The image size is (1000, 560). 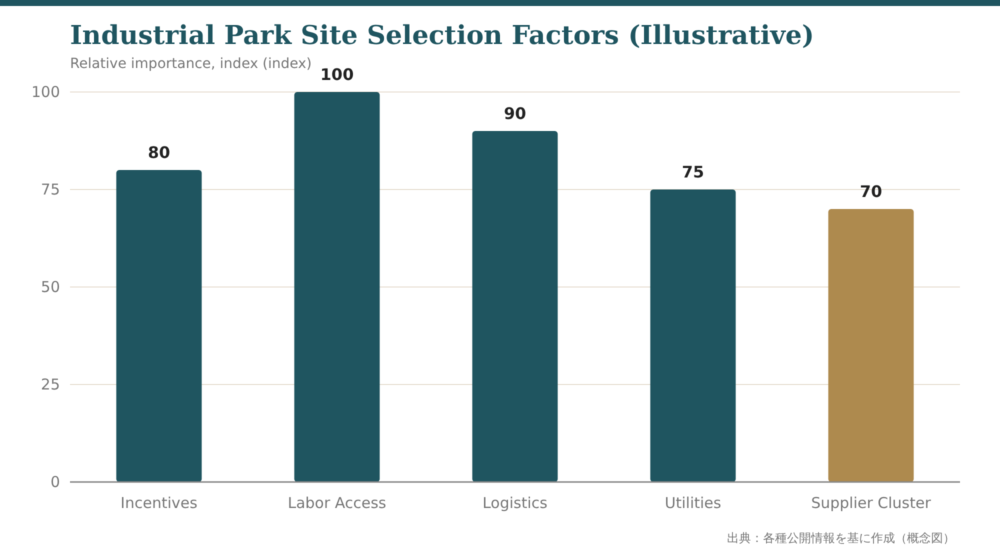 I want to click on data-label: 75, so click(x=693, y=172).